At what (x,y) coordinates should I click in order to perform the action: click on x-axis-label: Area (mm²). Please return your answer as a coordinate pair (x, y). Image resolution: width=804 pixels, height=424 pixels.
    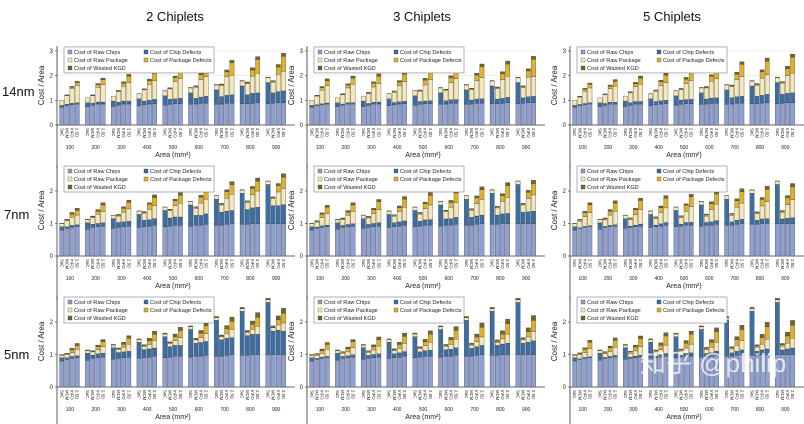
    Looking at the image, I should click on (683, 286).